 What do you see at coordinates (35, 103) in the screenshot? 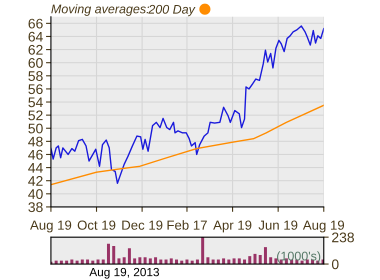
I see `y-tick-label: 54` at bounding box center [35, 103].